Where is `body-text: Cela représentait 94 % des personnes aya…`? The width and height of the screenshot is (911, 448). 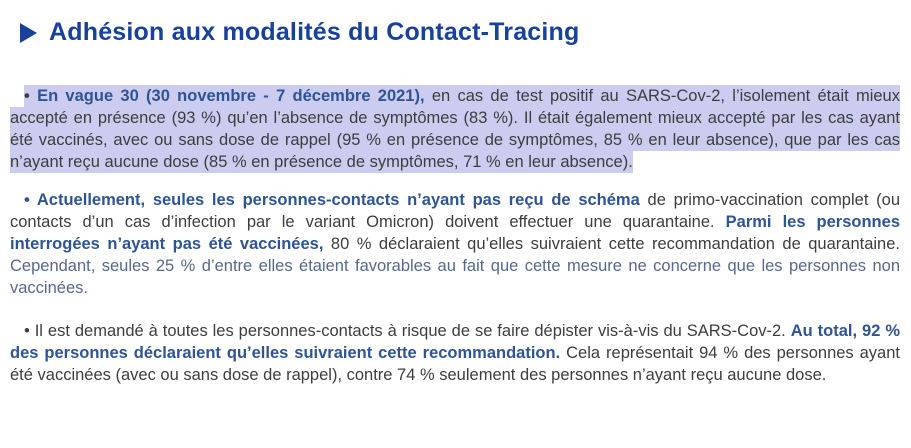
body-text: Cela représentait 94 % des personnes aya… is located at coordinates (455, 364).